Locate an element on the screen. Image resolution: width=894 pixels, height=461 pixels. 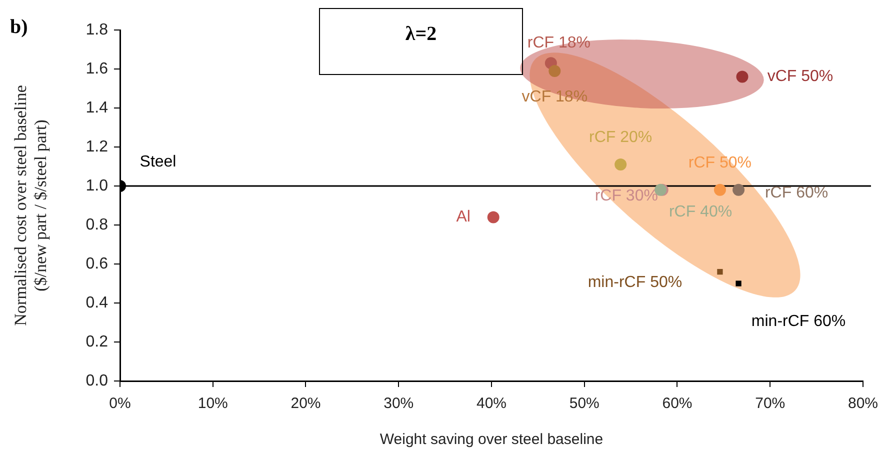
x-tick-label: 50% is located at coordinates (584, 403).